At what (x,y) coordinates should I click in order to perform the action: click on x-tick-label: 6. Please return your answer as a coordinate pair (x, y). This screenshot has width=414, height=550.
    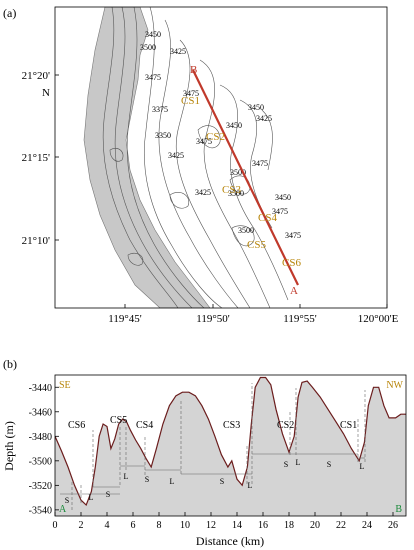
    Looking at the image, I should click on (133, 525).